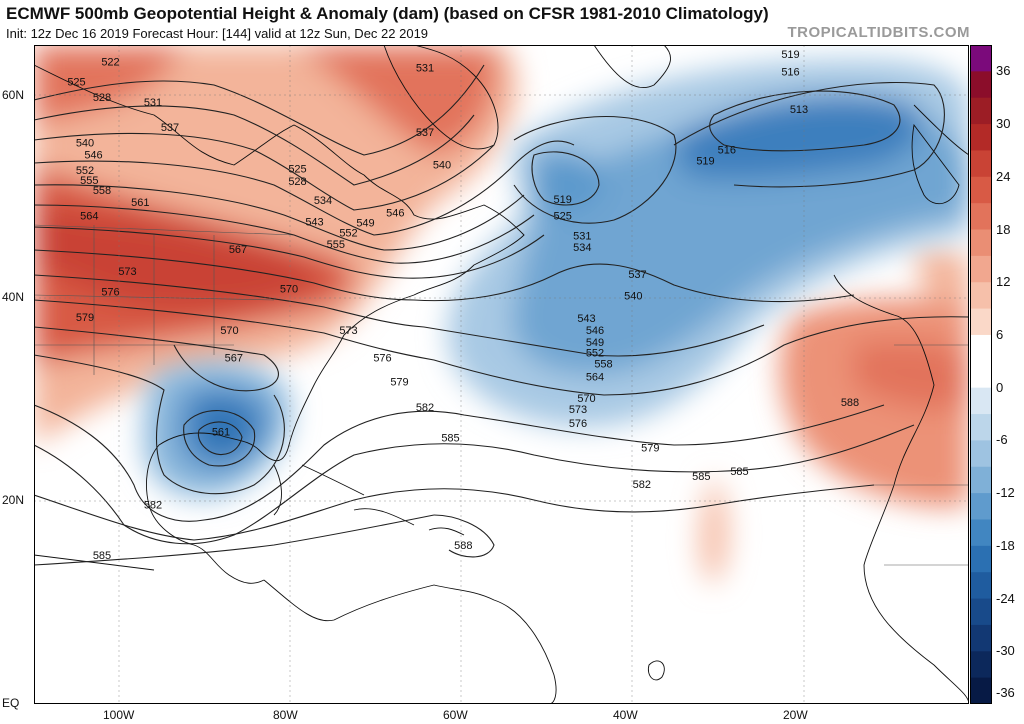 The width and height of the screenshot is (1024, 724). Describe the element at coordinates (1005, 650) in the screenshot. I see `colorbar-label: -30` at that location.